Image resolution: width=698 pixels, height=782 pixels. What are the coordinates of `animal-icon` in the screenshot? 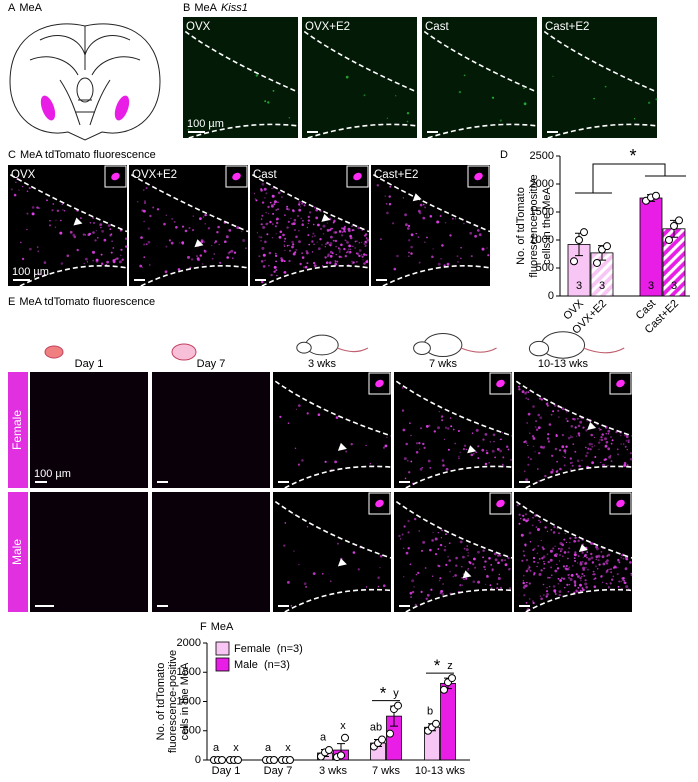 It's located at (332, 345).